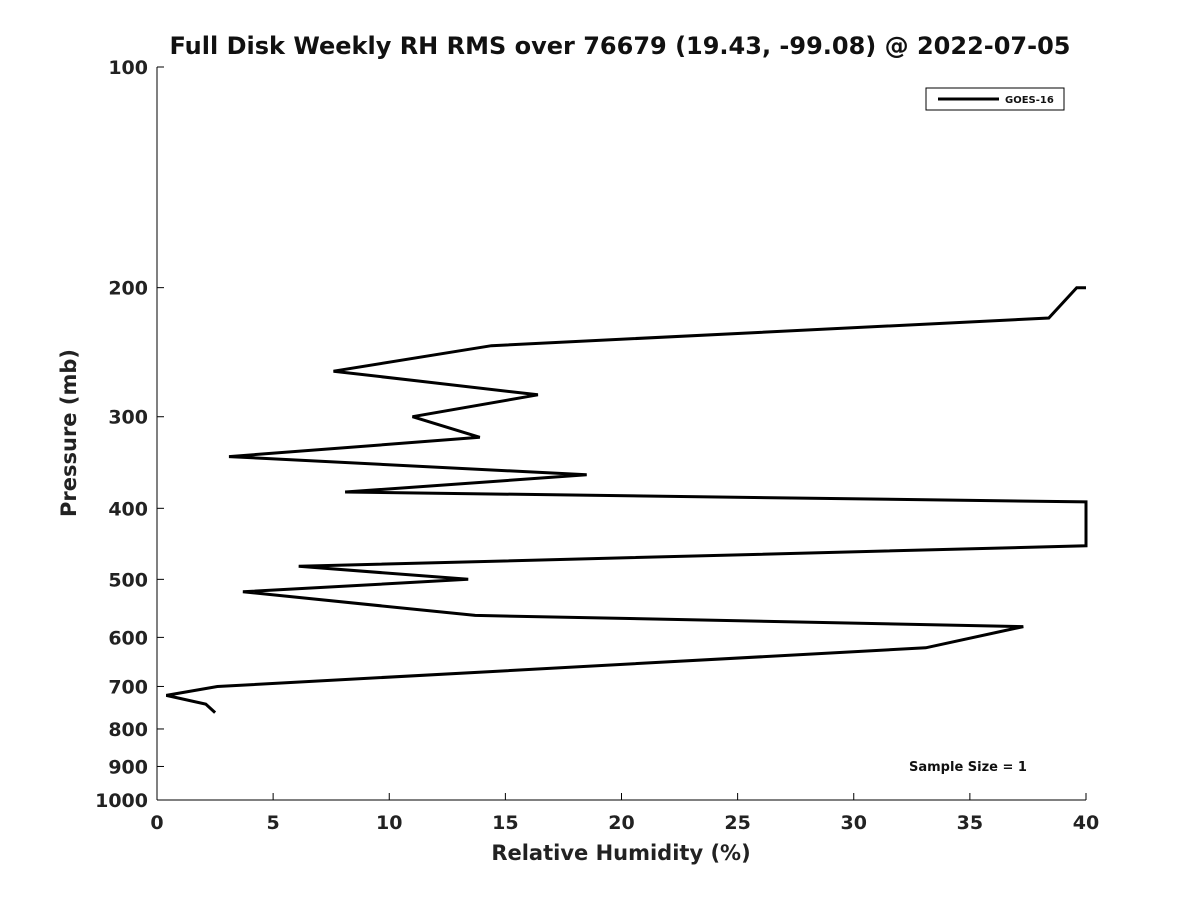 The height and width of the screenshot is (900, 1200). What do you see at coordinates (128, 767) in the screenshot?
I see `y-tick-label: 900` at bounding box center [128, 767].